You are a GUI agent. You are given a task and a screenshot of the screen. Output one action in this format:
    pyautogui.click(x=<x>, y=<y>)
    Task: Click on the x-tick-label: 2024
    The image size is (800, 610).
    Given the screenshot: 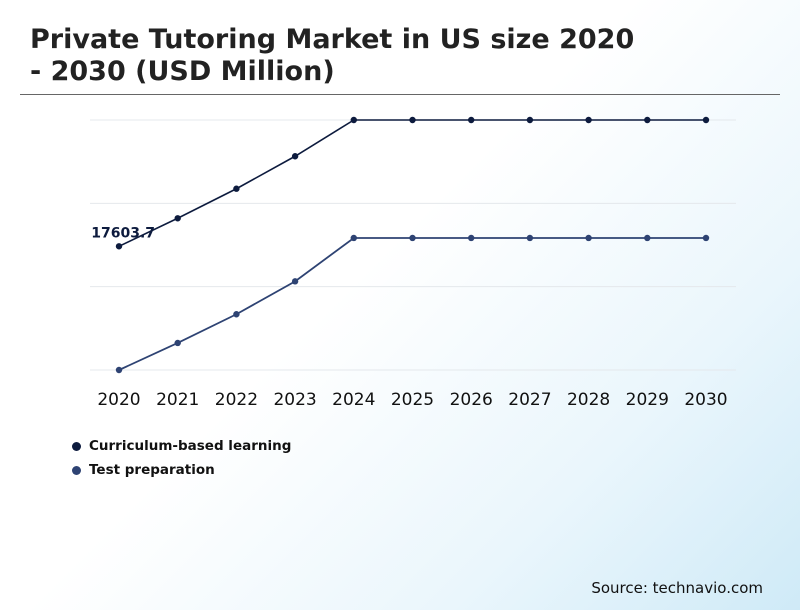 What is the action you would take?
    pyautogui.click(x=353, y=400)
    